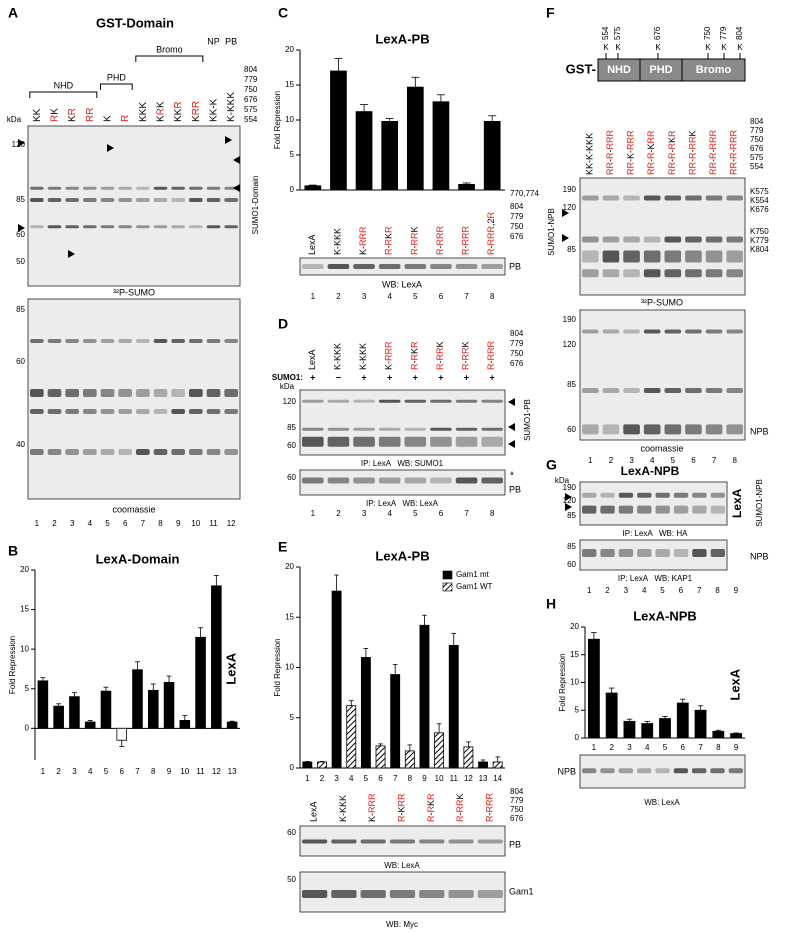 Image resolution: width=800 pixels, height=933 pixels. I want to click on chart-title: LexA-Domain, so click(138, 558).